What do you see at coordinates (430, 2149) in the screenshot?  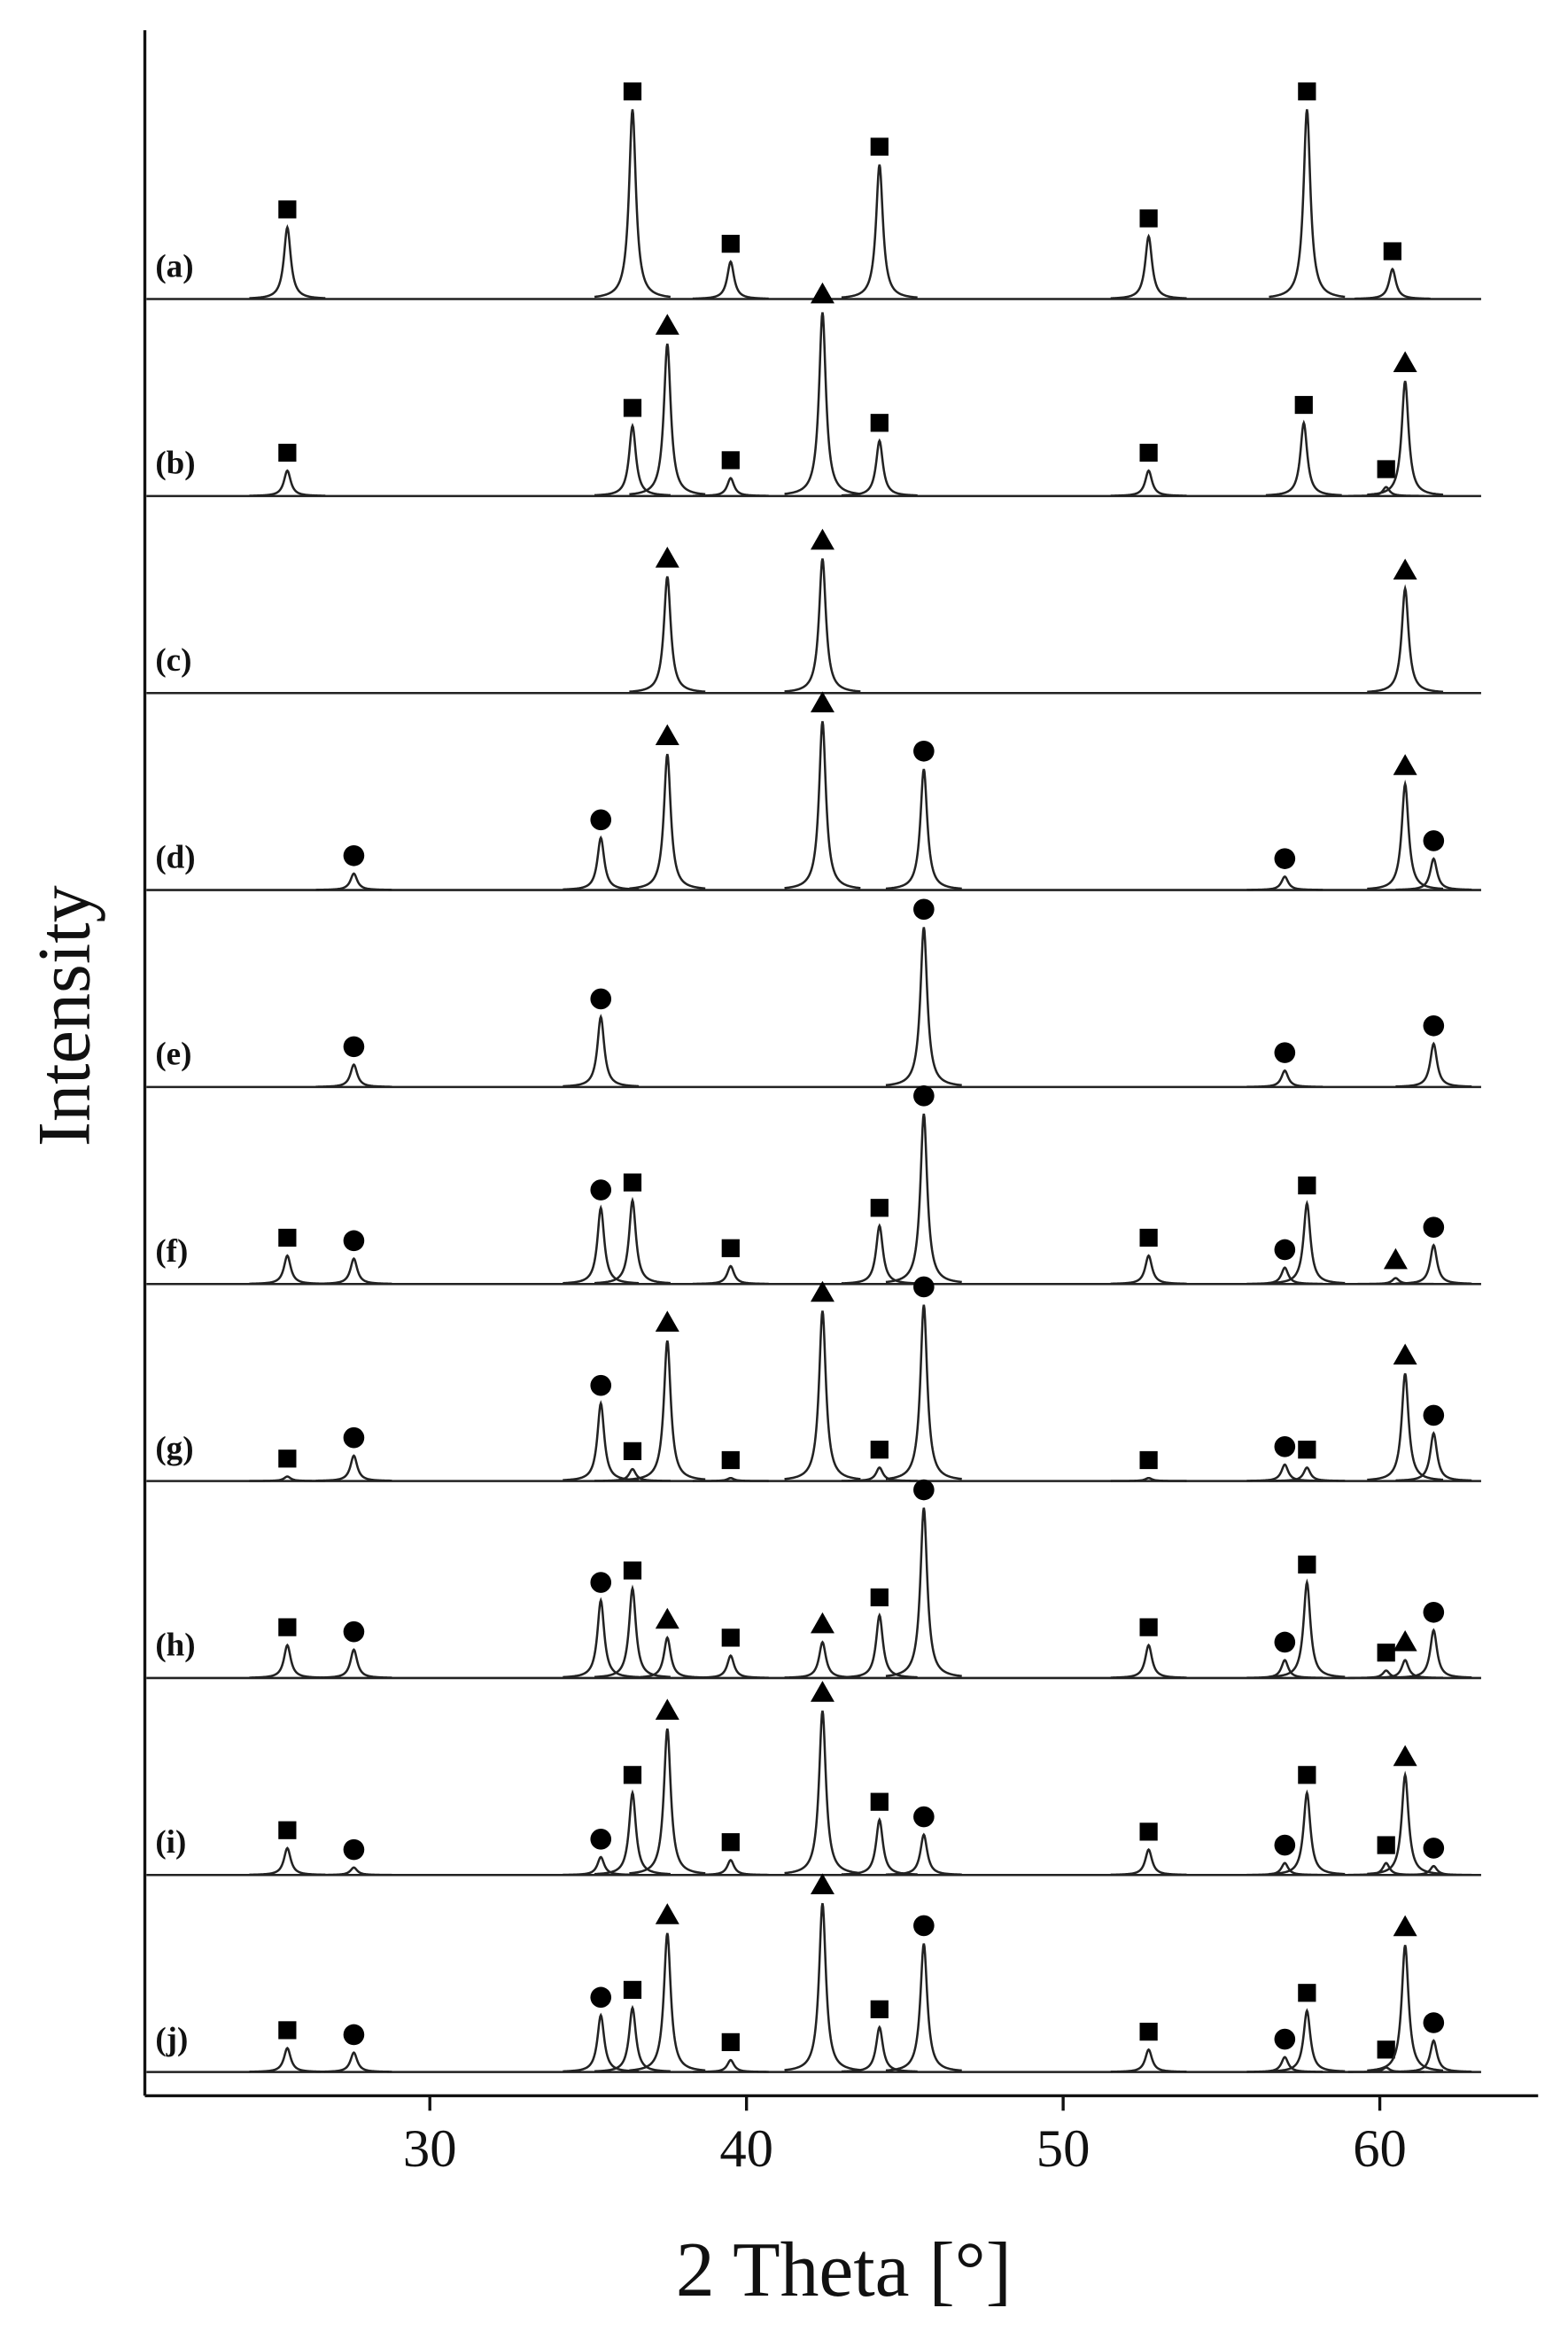 I see `x-tick-label: 30` at bounding box center [430, 2149].